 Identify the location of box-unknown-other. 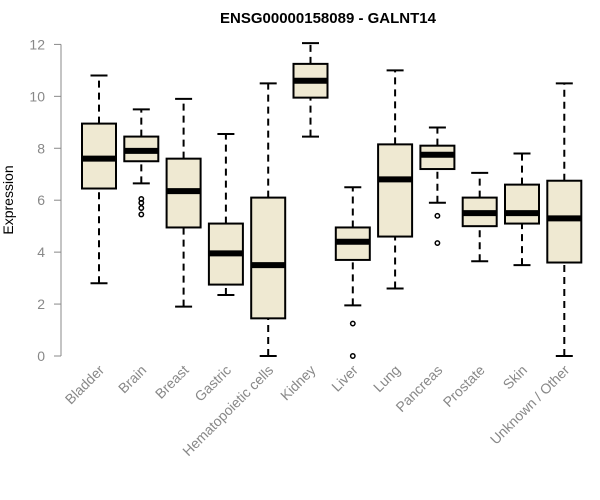
(564, 219).